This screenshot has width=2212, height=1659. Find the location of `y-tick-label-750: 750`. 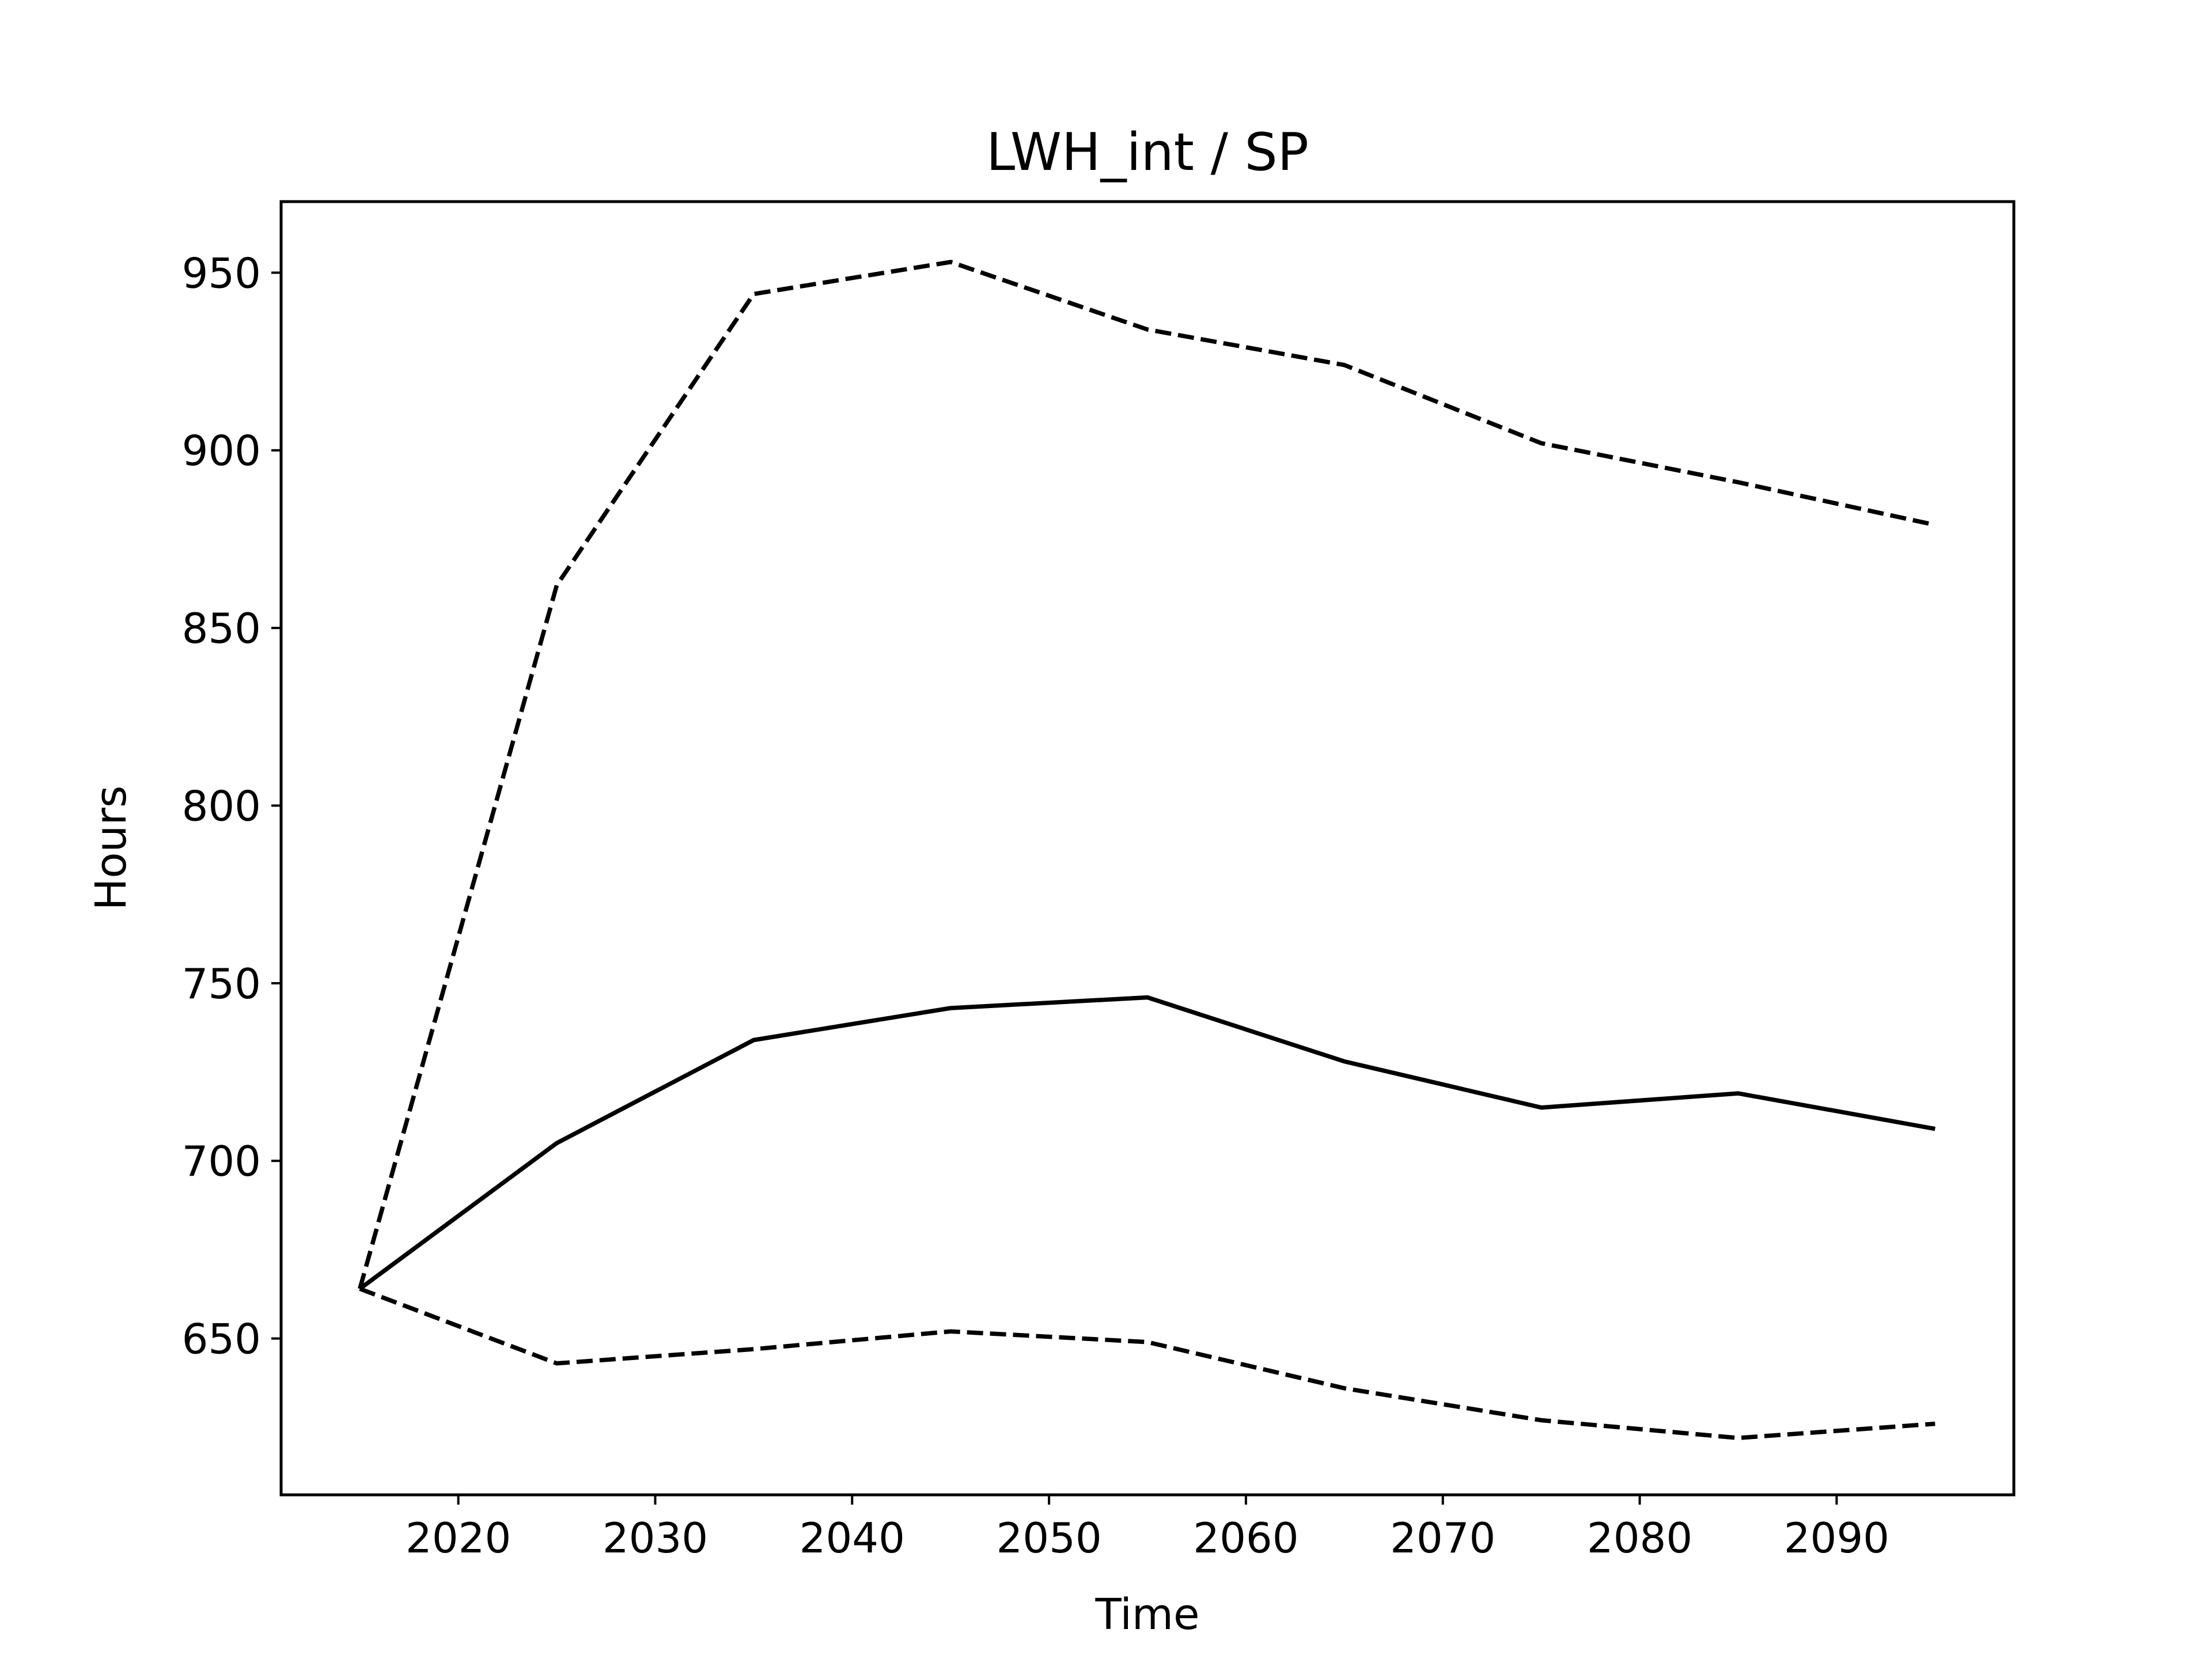

y-tick-label-750: 750 is located at coordinates (221, 984).